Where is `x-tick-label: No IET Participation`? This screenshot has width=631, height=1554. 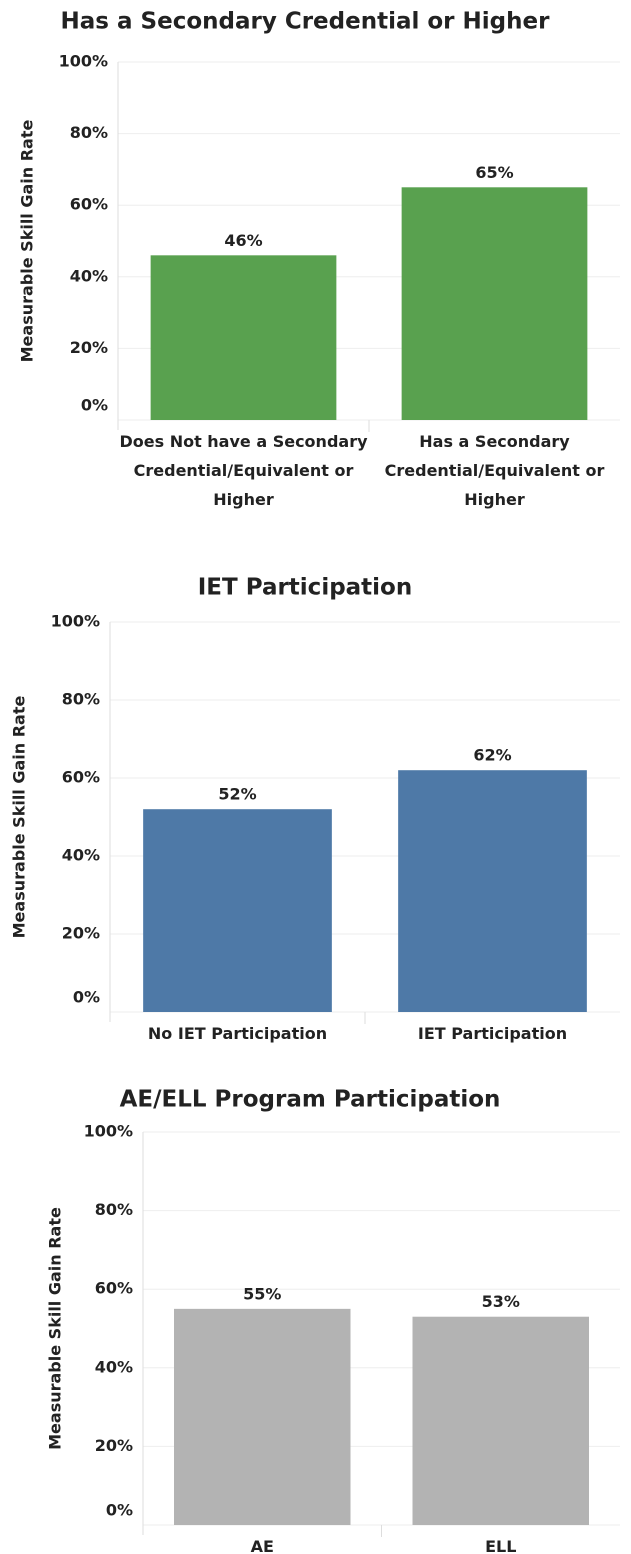 x-tick-label: No IET Participation is located at coordinates (237, 1033).